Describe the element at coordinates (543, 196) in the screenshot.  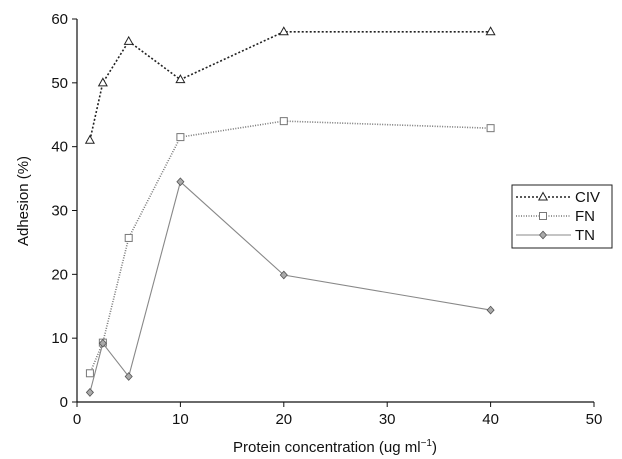
I see `triangle-marker-legend-civ` at that location.